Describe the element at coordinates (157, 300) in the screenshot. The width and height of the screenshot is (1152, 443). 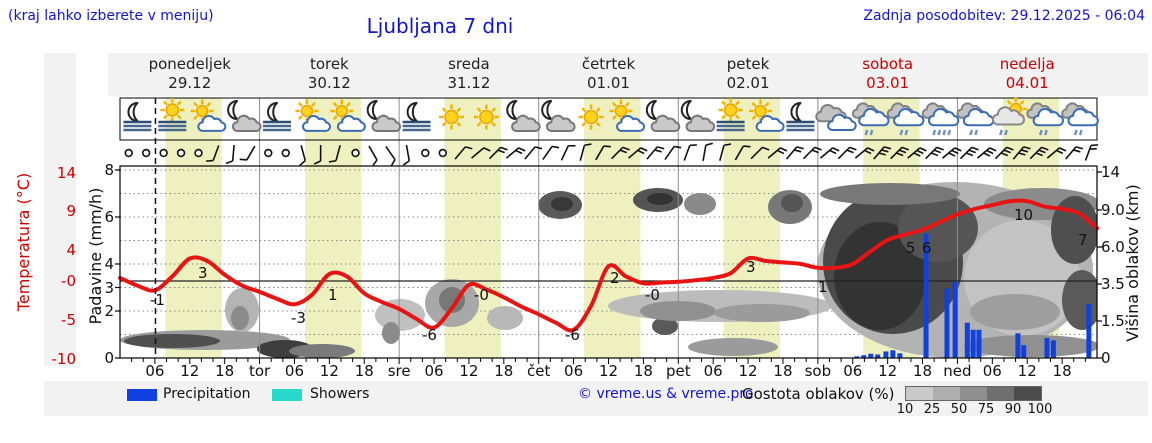
I see `temp-value-label: -1` at that location.